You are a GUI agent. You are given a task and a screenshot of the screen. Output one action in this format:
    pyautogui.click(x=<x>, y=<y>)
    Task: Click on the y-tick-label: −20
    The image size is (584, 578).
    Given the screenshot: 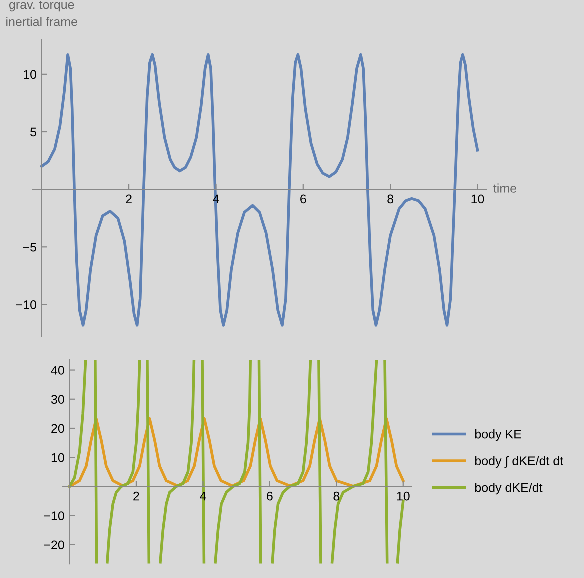 What is the action you would take?
    pyautogui.click(x=54, y=545)
    